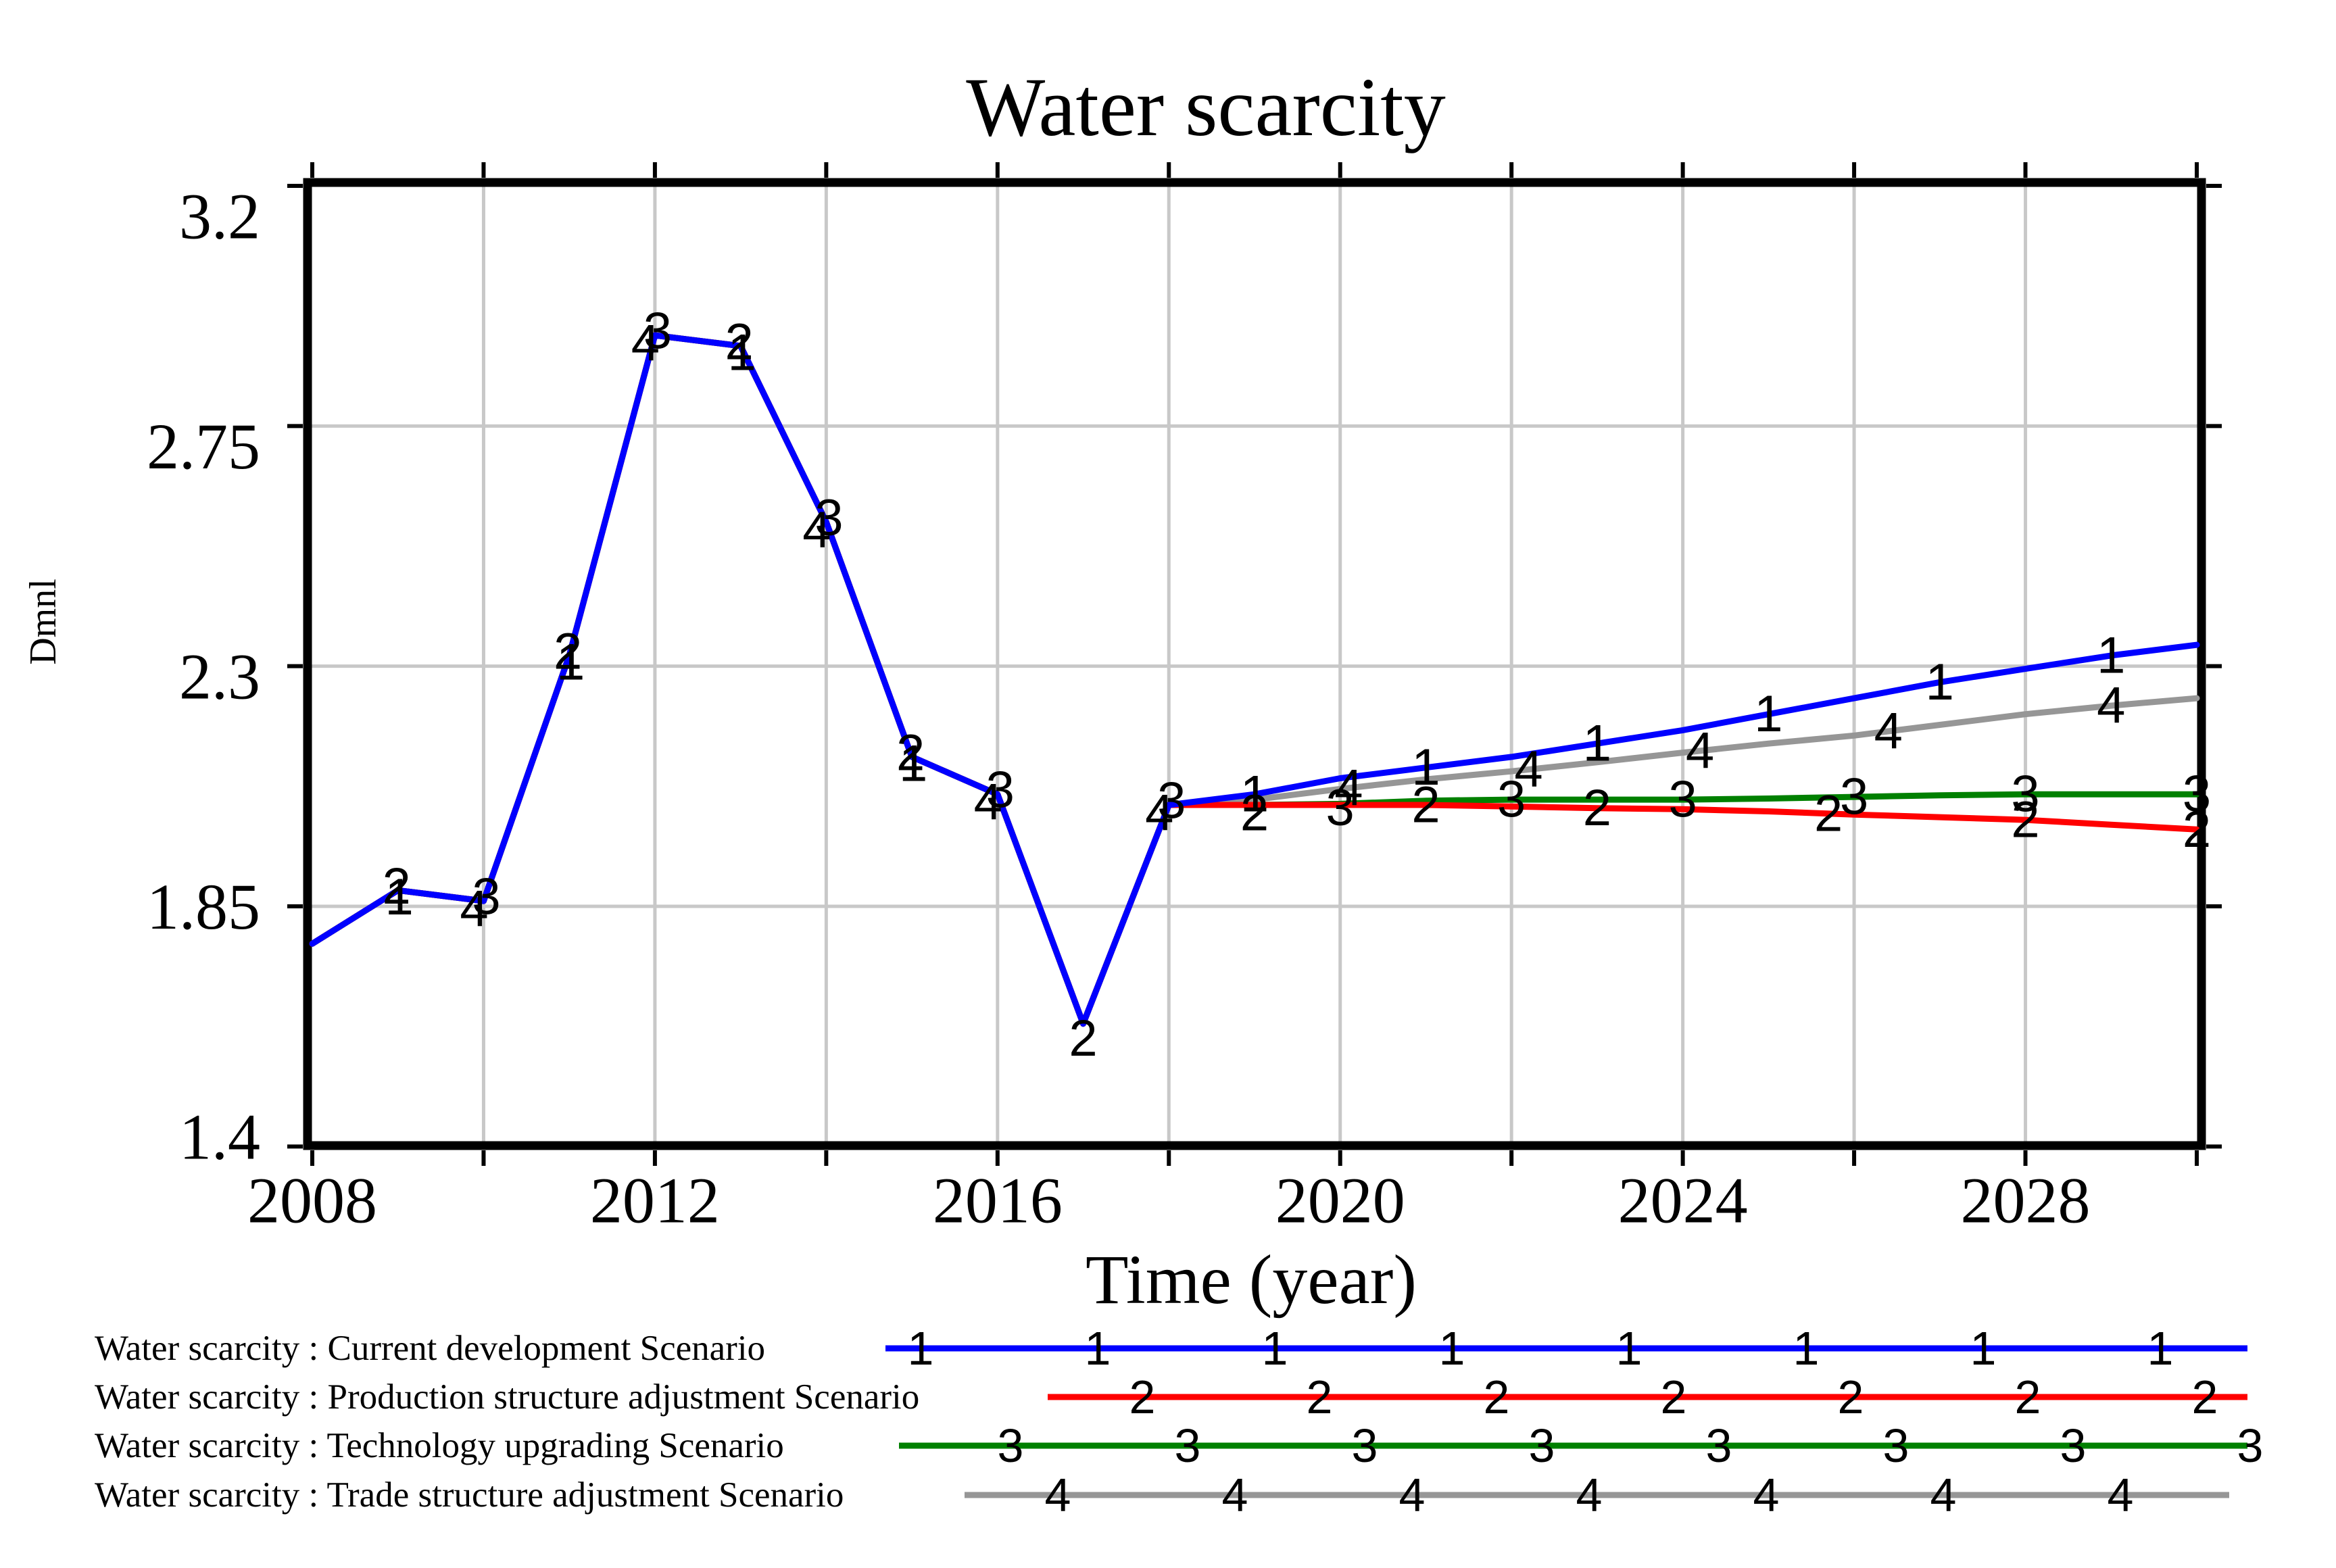  I want to click on x-tick-label: 2024, so click(1683, 1201).